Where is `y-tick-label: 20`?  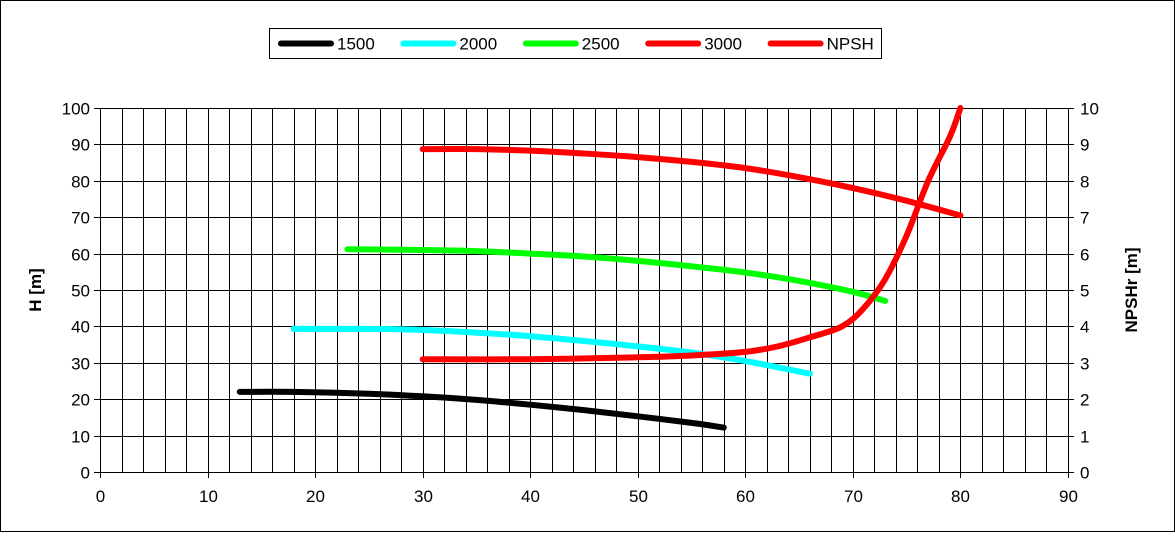
y-tick-label: 20 is located at coordinates (80, 400).